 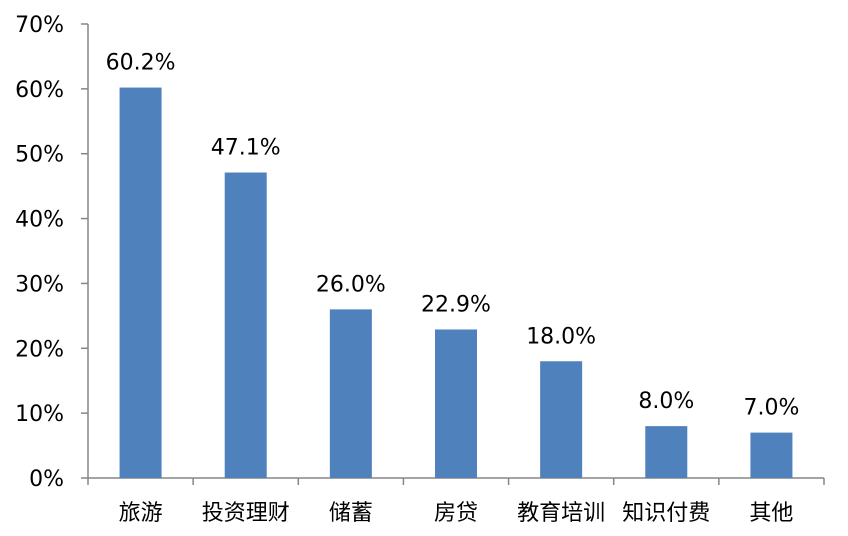 What do you see at coordinates (39, 90) in the screenshot?
I see `y-tick-label: 60%` at bounding box center [39, 90].